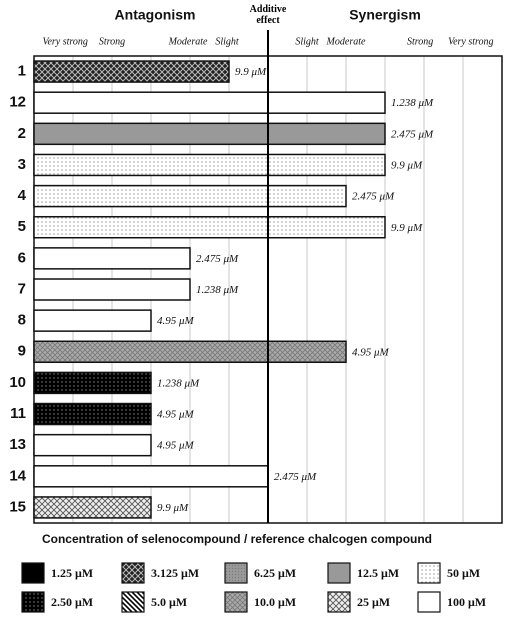 The image size is (510, 618). What do you see at coordinates (385, 15) in the screenshot?
I see `synergism-header: Synergism` at bounding box center [385, 15].